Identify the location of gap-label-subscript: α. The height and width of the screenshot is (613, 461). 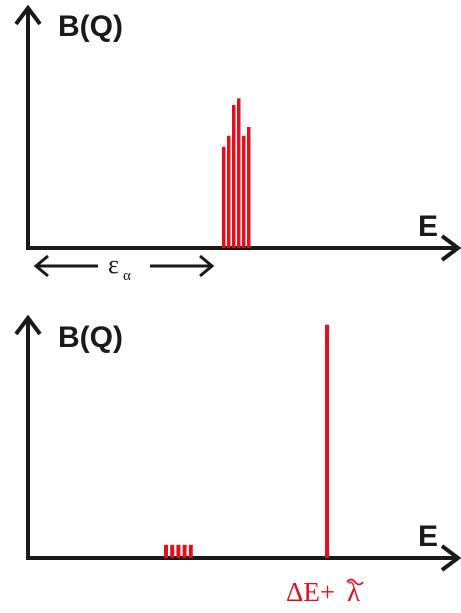
(127, 276).